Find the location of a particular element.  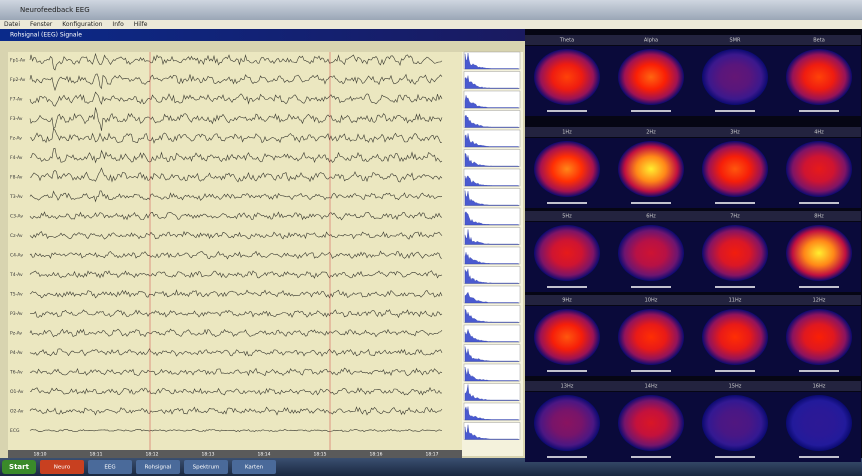

menu-item: Fenster is located at coordinates (41, 24).